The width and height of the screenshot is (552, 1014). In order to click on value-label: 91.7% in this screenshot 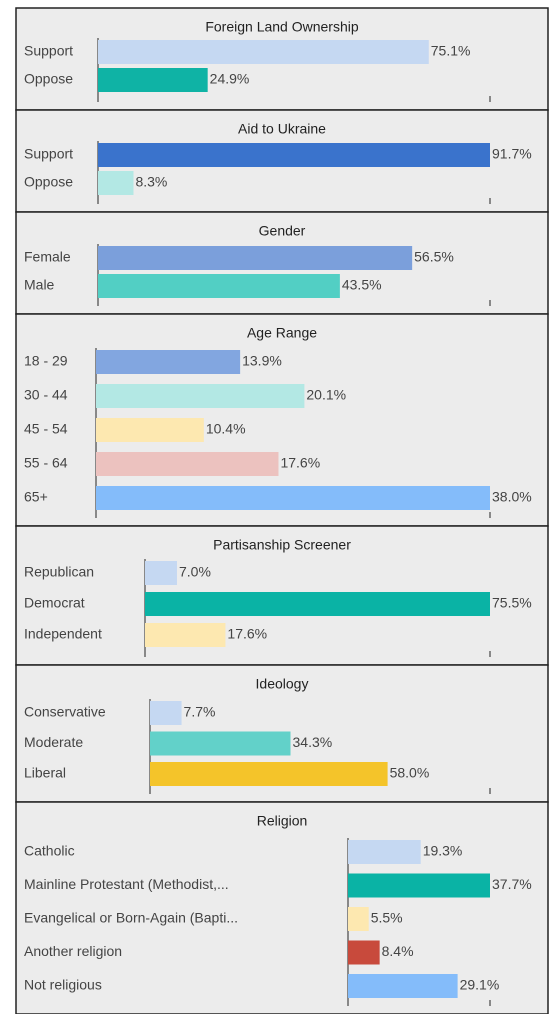, I will do `click(512, 154)`.